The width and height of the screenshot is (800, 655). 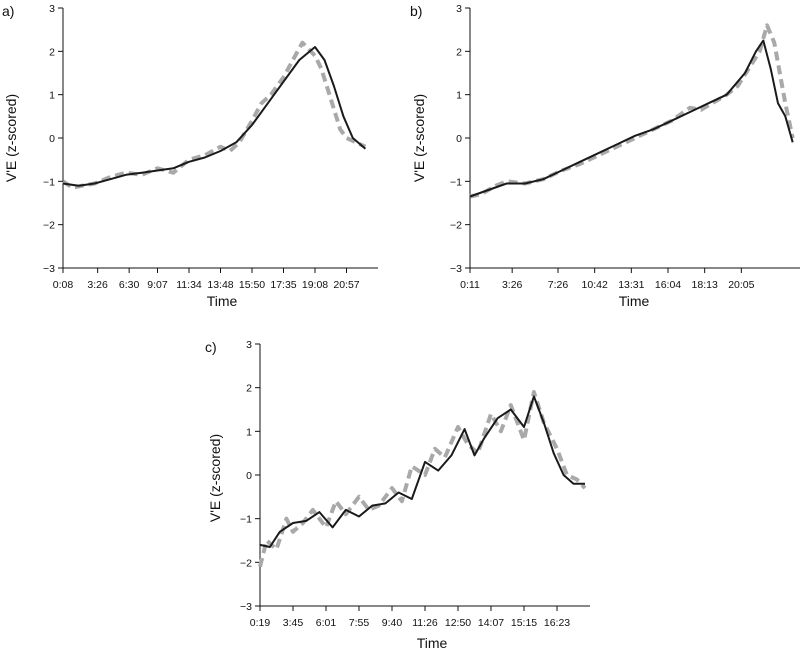 What do you see at coordinates (283, 285) in the screenshot?
I see `x-tick-label: 17:35` at bounding box center [283, 285].